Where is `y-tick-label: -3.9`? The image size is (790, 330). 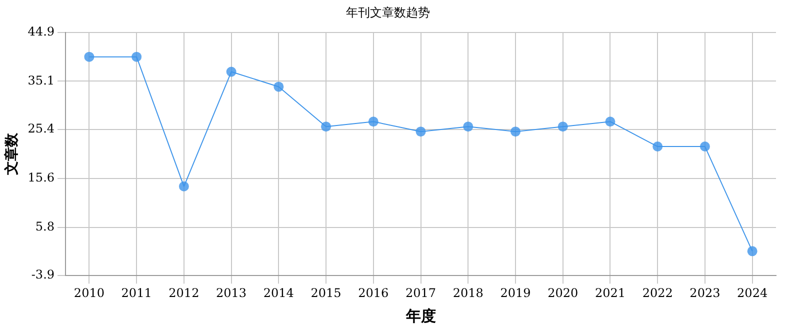
y-tick-label: -3.9 is located at coordinates (43, 275).